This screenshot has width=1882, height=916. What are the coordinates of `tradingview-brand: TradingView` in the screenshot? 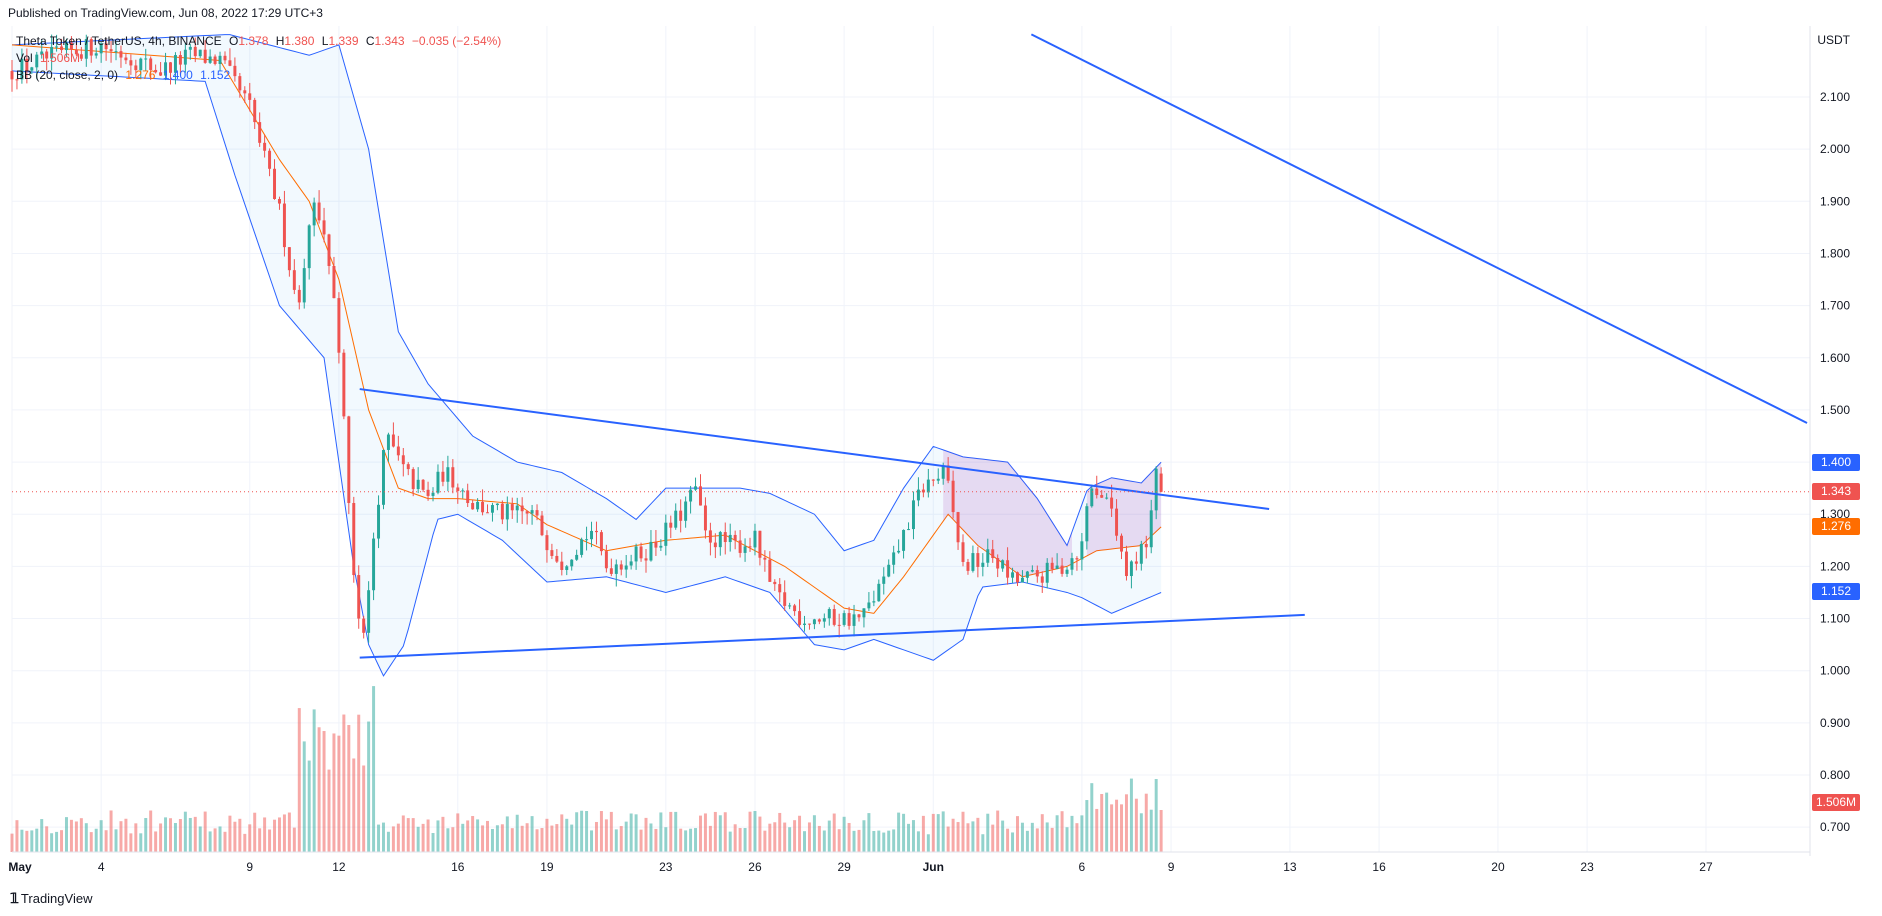 It's located at (56, 898).